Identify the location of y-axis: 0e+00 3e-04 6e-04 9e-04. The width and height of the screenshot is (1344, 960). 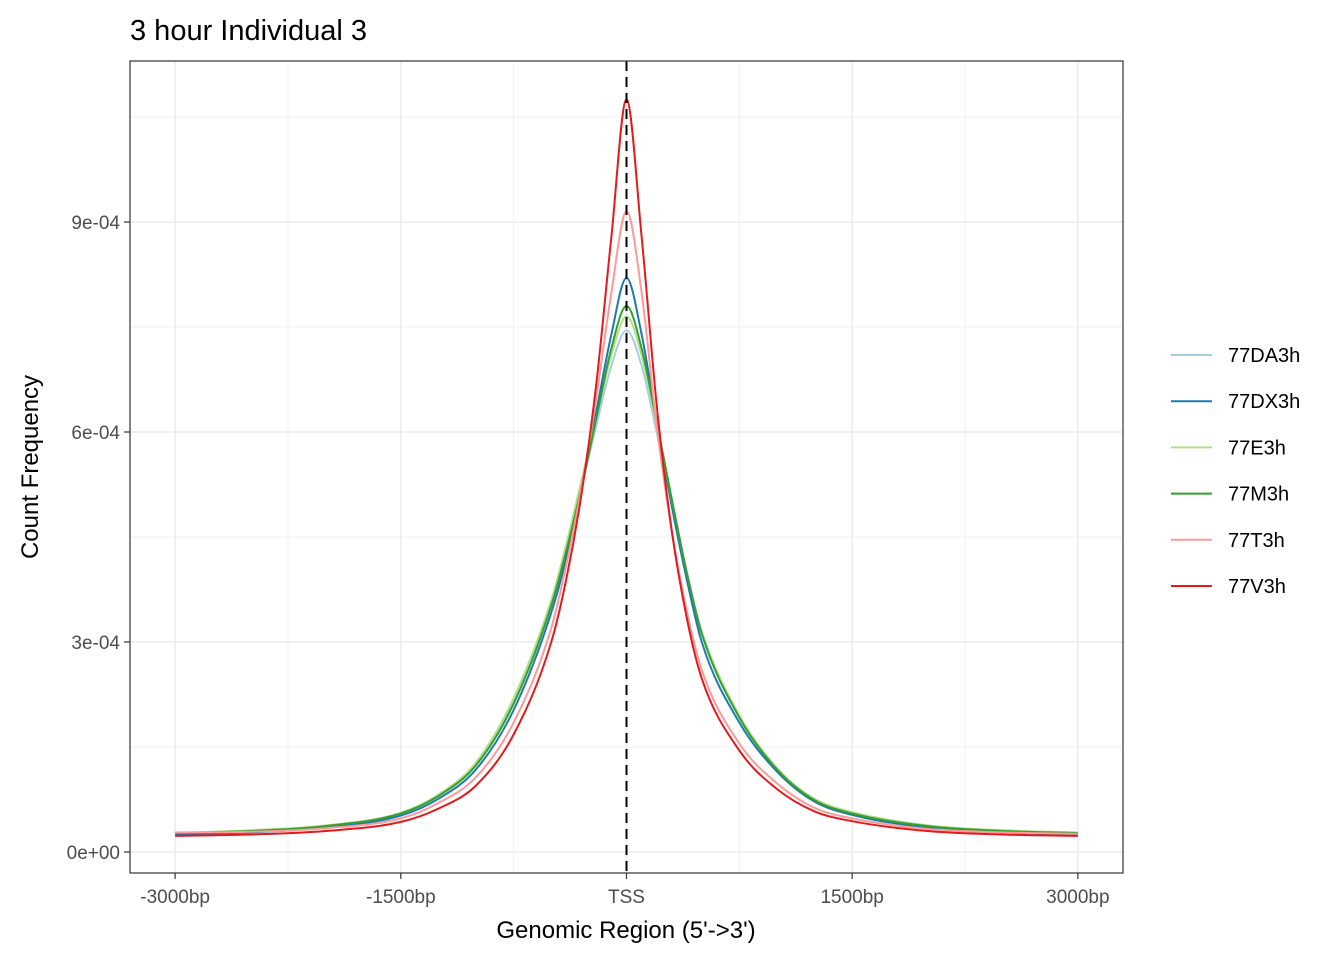
(98, 538).